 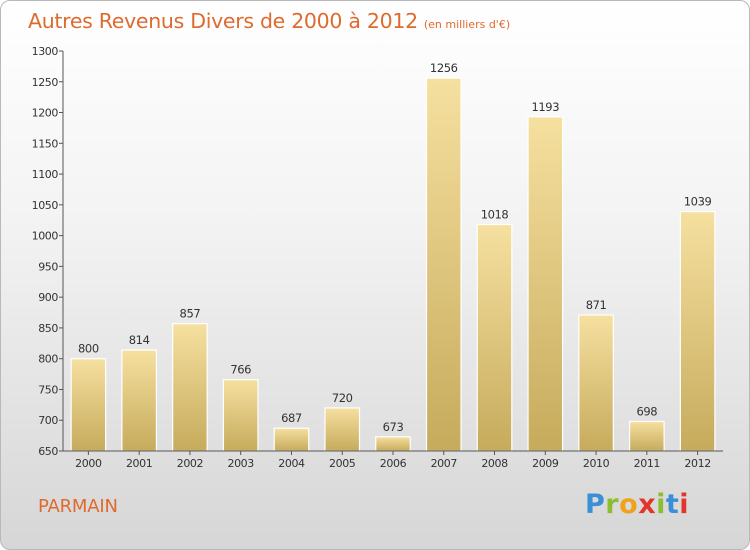 I want to click on y-tick-label: 950, so click(x=48, y=266).